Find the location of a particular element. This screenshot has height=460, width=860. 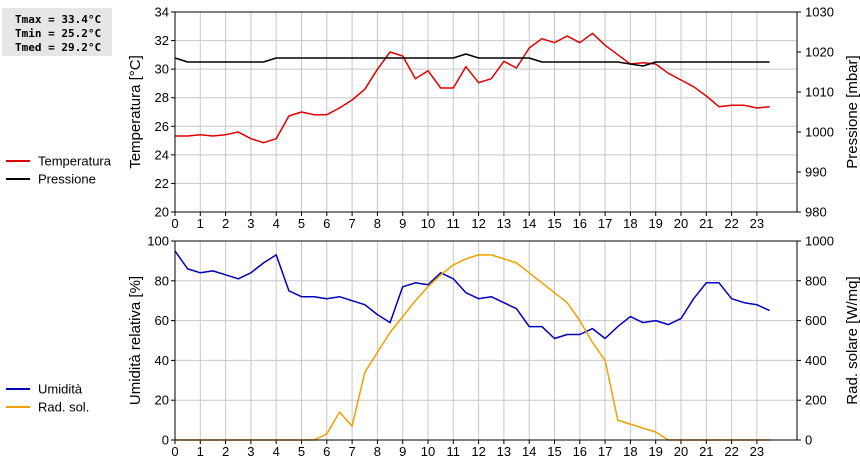

top-series-pressioneline is located at coordinates (472, 60).